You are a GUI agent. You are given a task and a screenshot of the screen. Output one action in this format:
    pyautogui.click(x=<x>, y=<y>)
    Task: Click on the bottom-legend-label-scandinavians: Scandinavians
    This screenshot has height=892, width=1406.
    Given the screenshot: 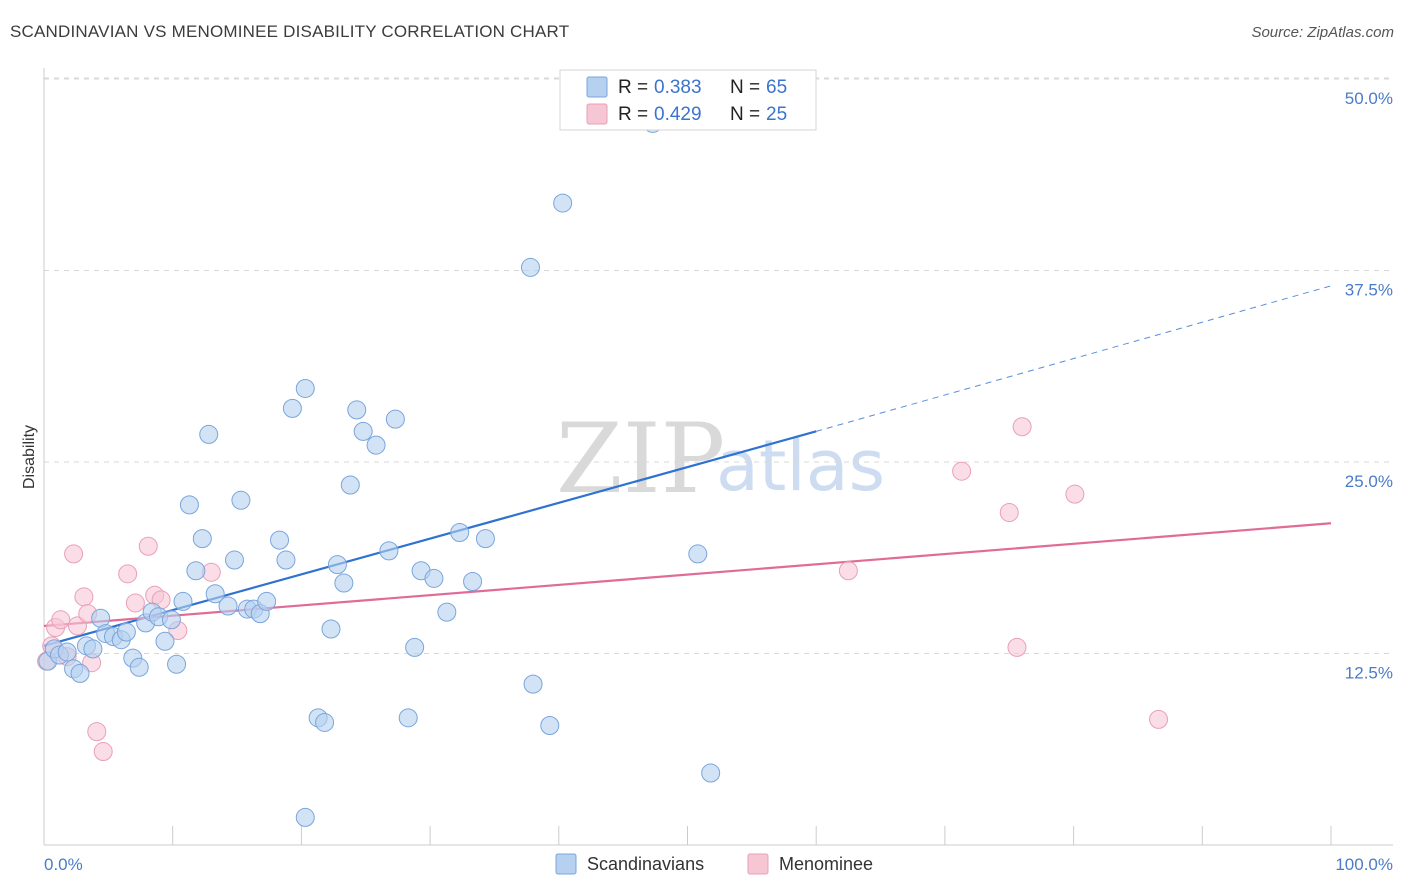 What is the action you would take?
    pyautogui.click(x=645, y=864)
    